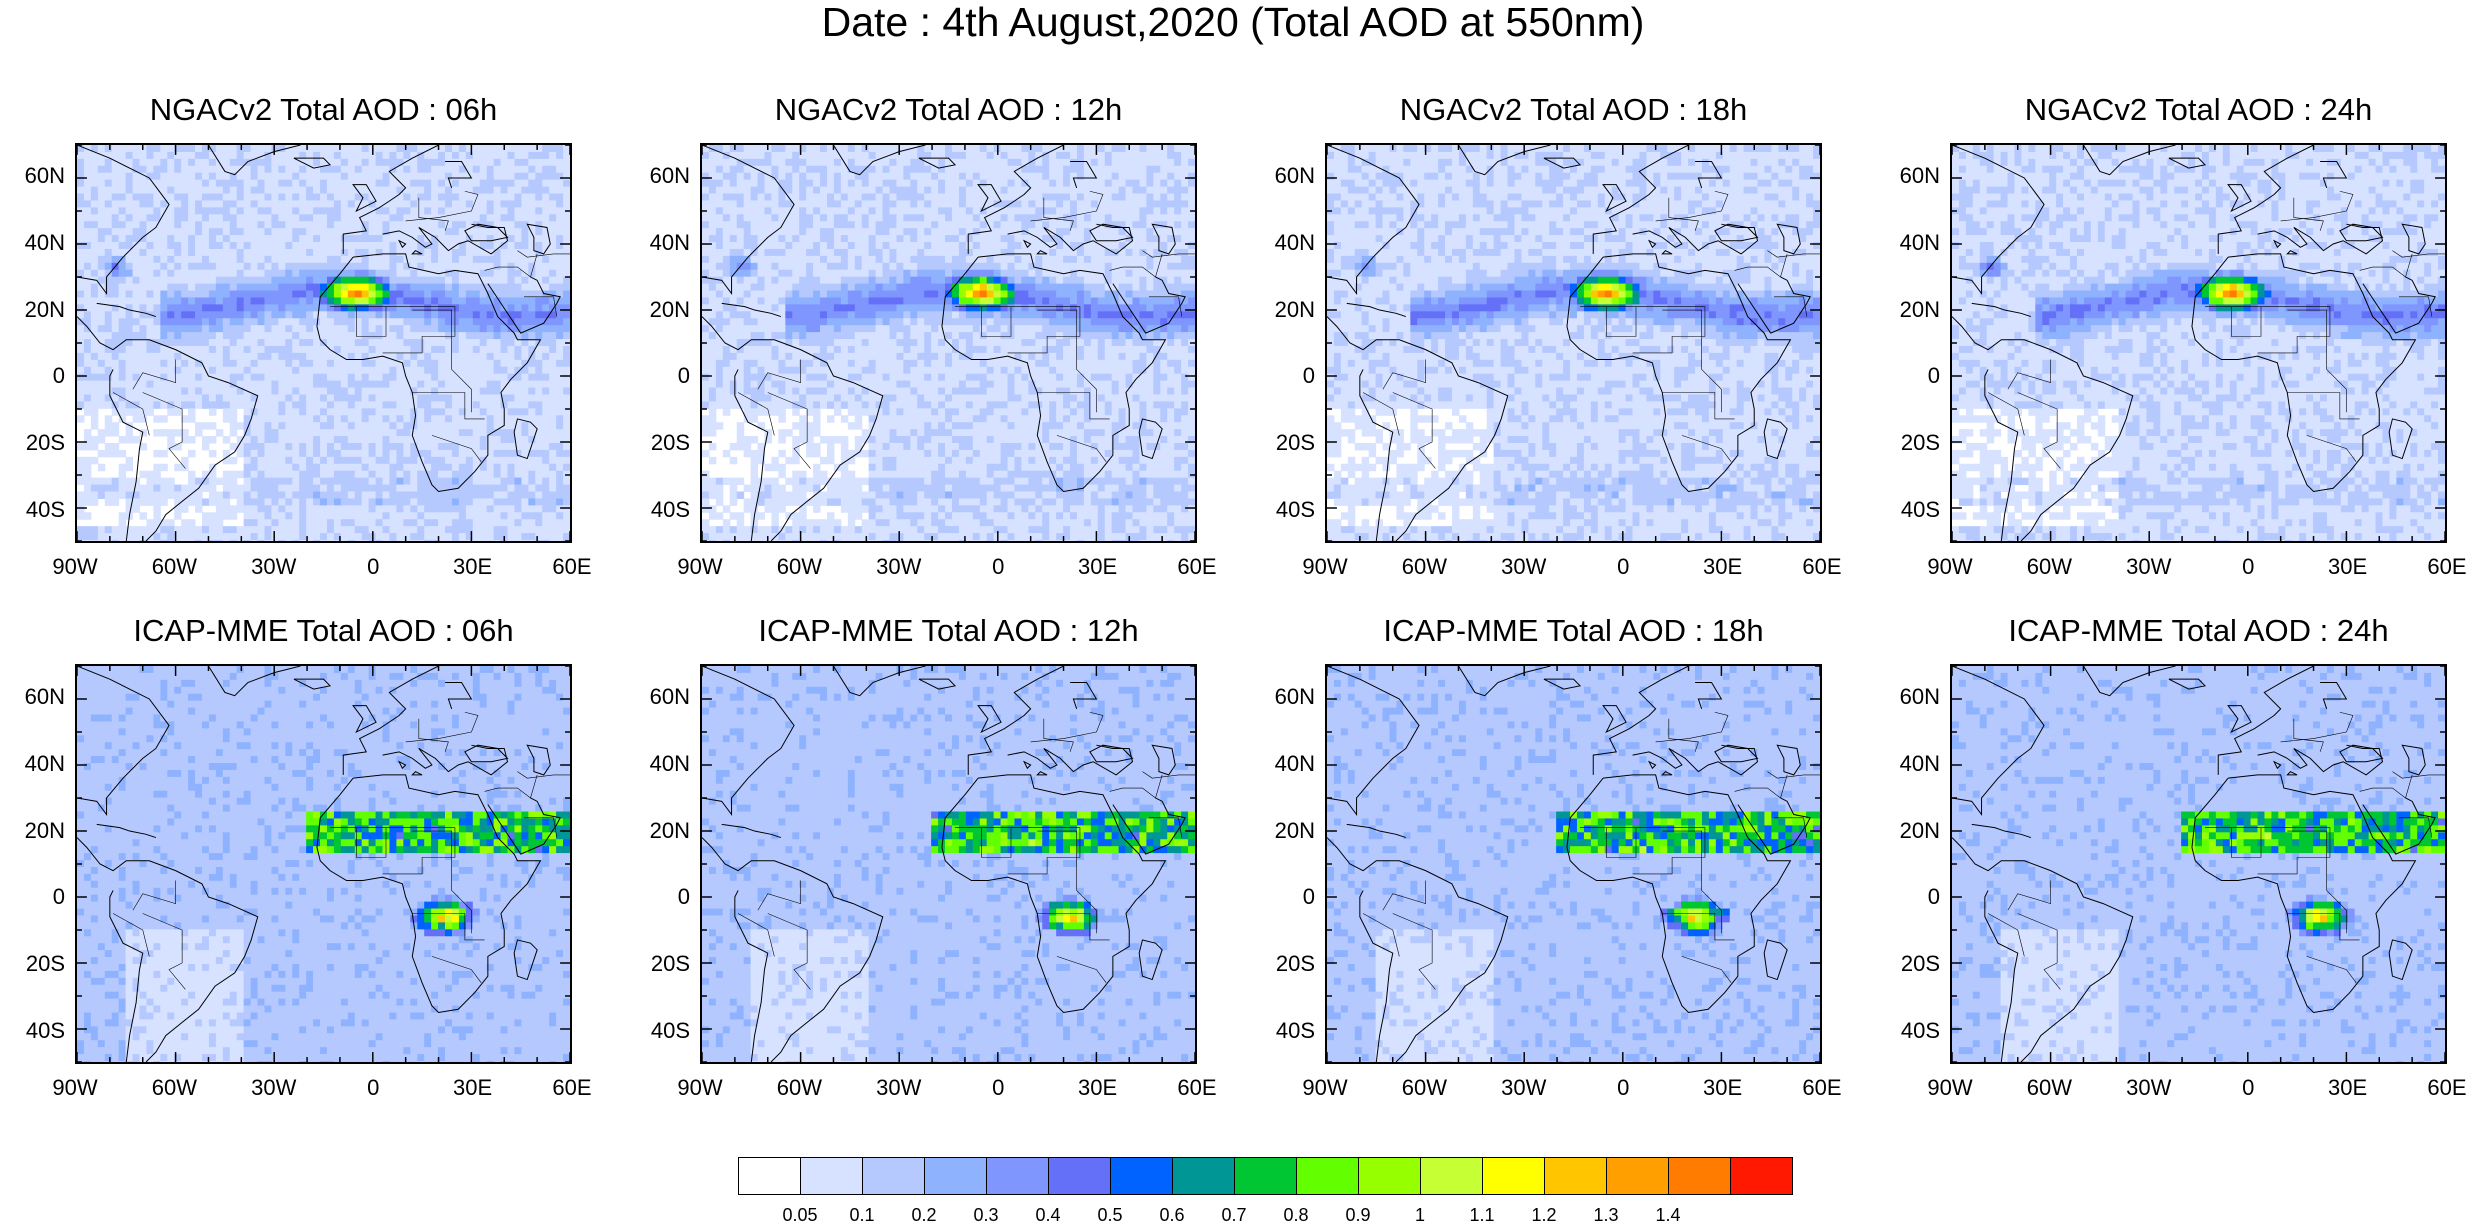 The width and height of the screenshot is (2466, 1225). I want to click on colorbar-label: 0.8, so click(1296, 1215).